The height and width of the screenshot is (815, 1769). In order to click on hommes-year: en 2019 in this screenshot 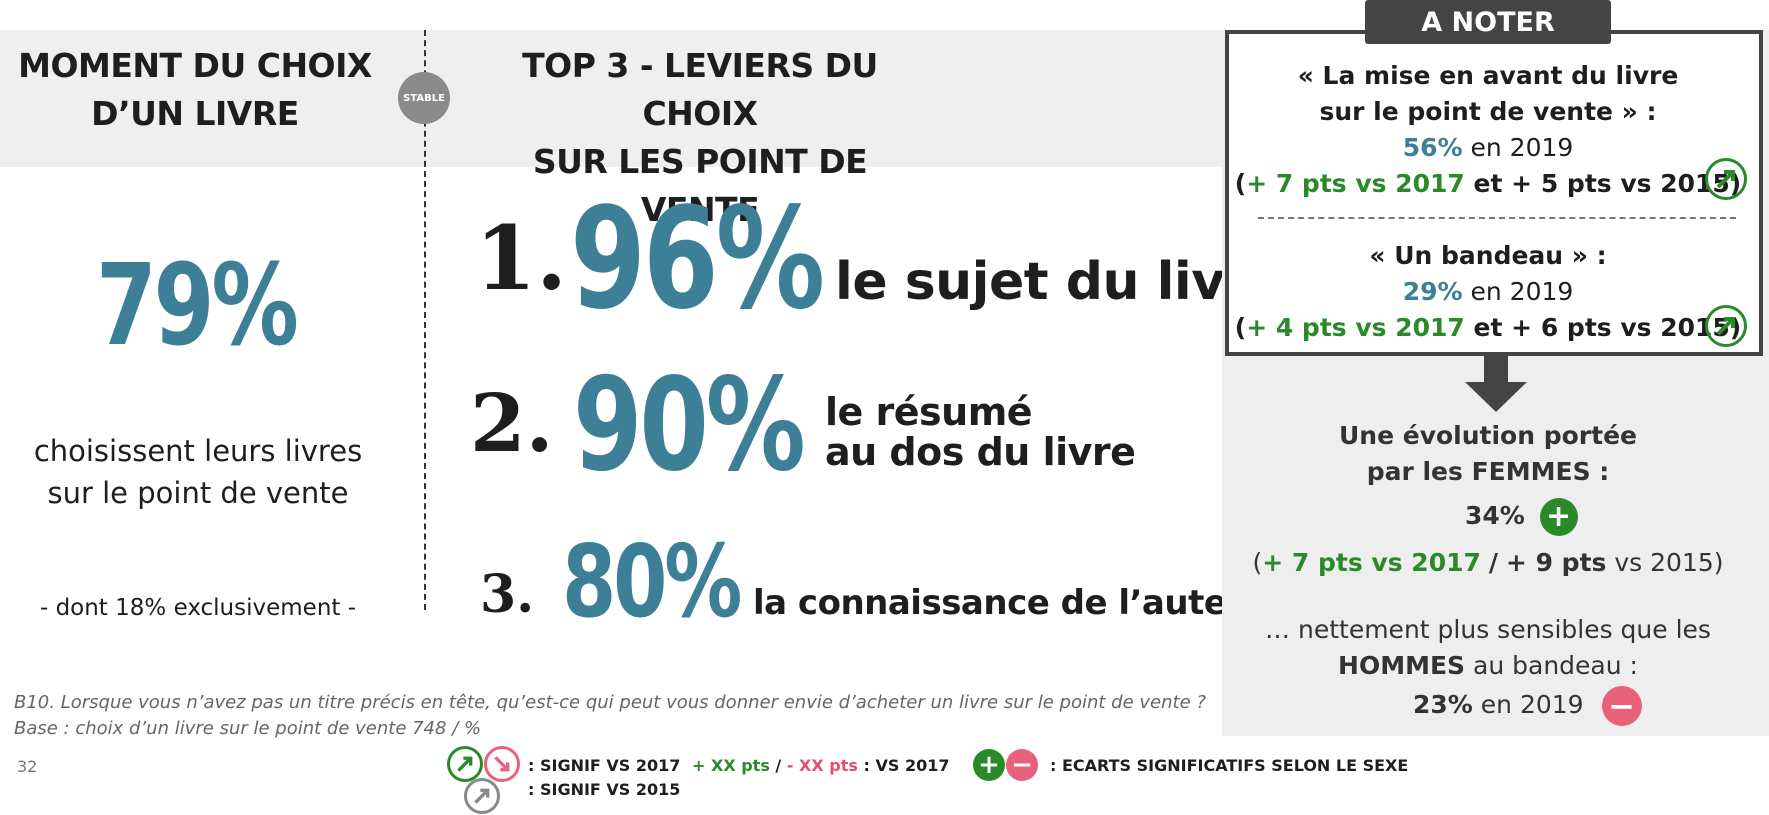, I will do `click(1532, 704)`.